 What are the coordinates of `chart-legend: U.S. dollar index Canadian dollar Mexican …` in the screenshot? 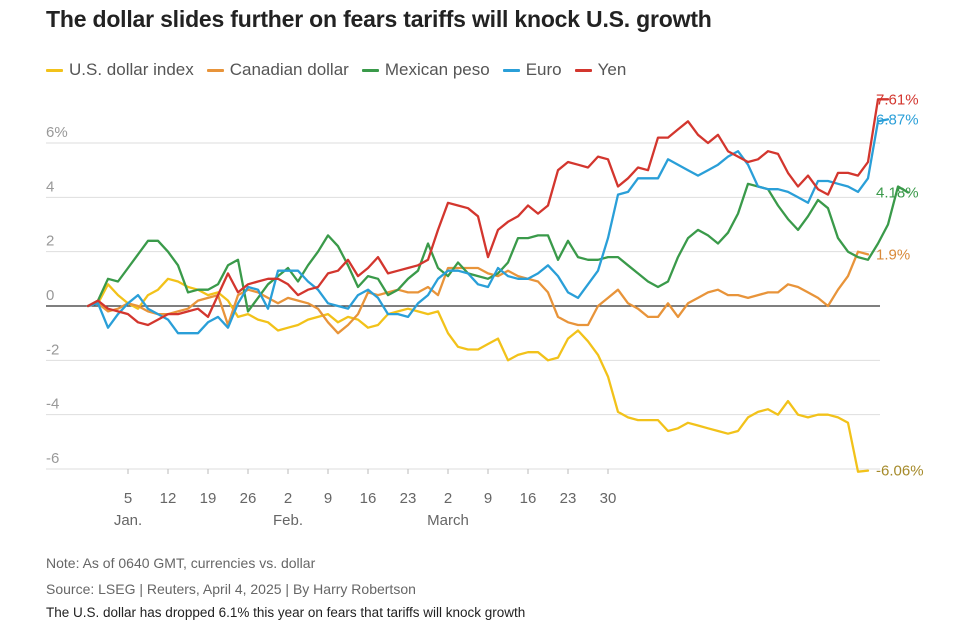 It's located at (342, 70).